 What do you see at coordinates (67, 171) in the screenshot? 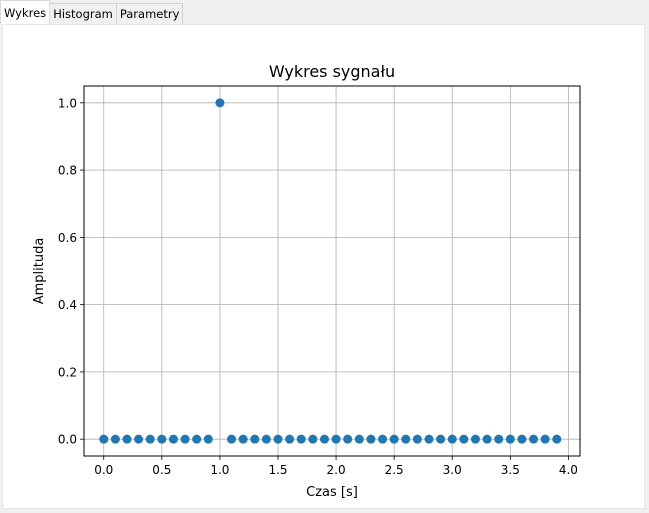
I see `y-tick-label: 0.8` at bounding box center [67, 171].